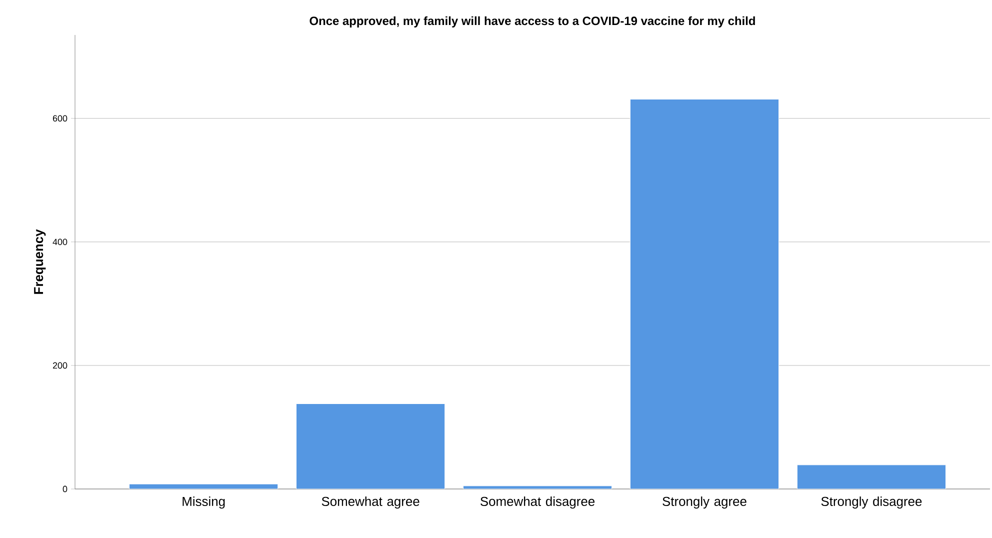  Describe the element at coordinates (704, 502) in the screenshot. I see `x-tick-label: Strongly agree` at that location.